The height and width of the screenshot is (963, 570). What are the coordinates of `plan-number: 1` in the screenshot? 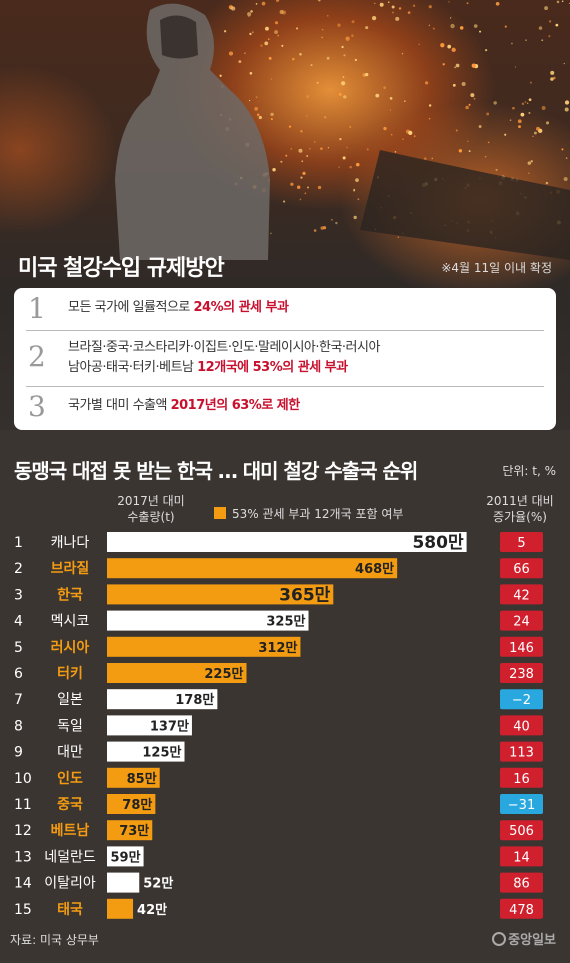 It's located at (37, 308).